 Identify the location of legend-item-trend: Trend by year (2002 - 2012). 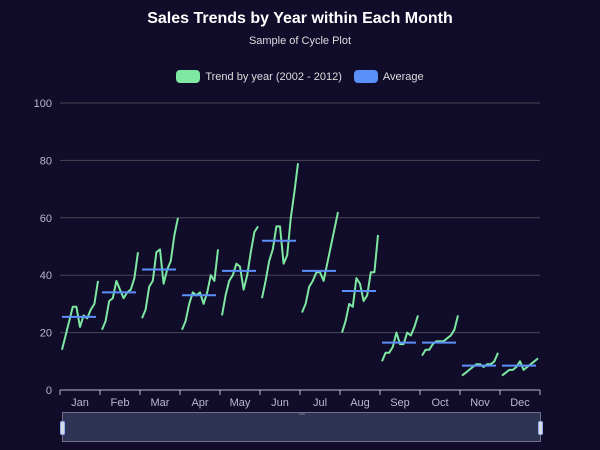
(259, 76).